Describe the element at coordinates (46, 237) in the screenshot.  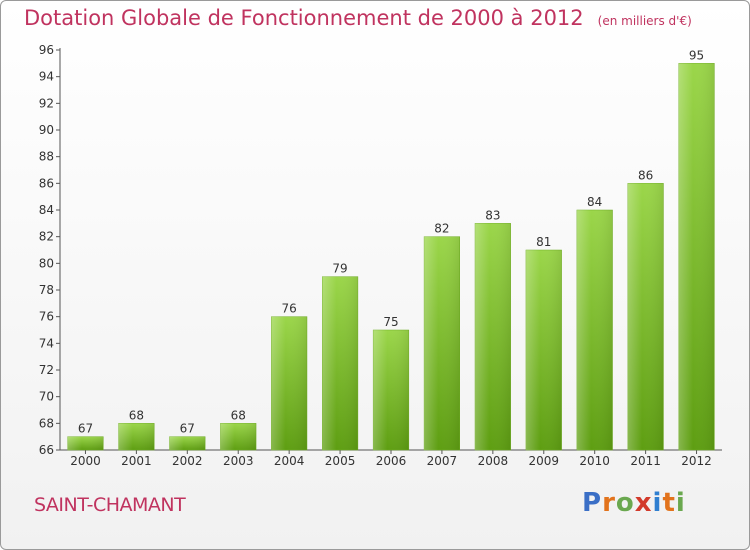
I see `y-tick-label: 82` at that location.